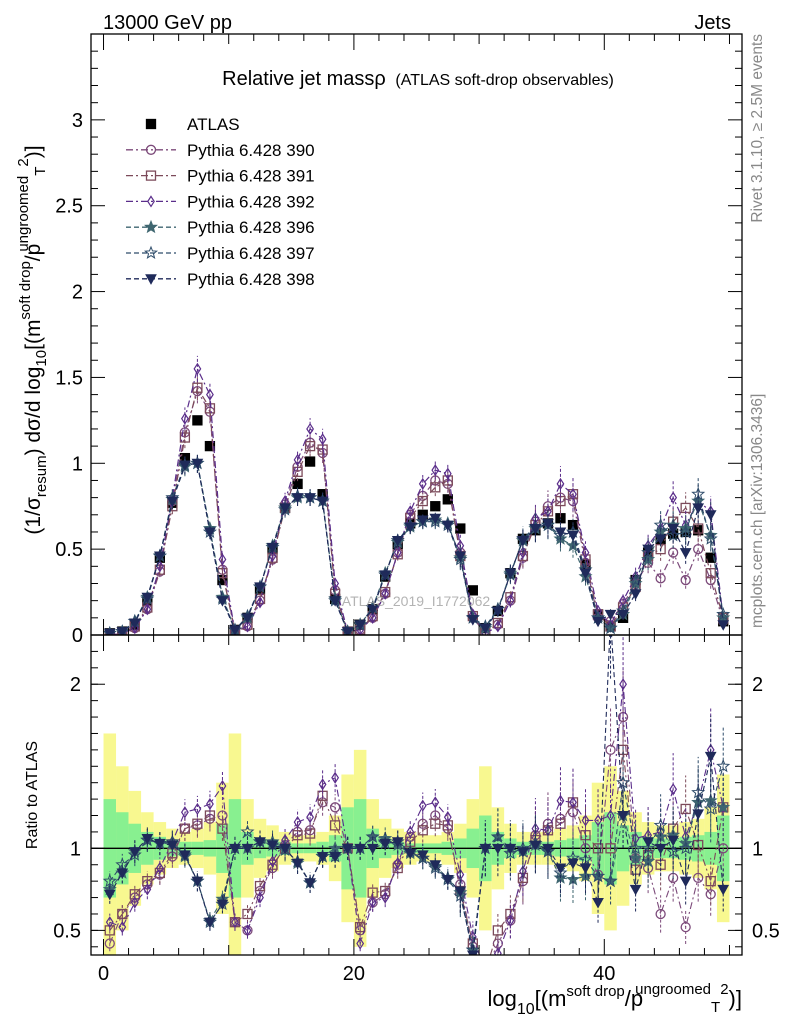 This screenshot has width=786, height=1024. I want to click on ratio-tick-label-right: 0.5, so click(766, 931).